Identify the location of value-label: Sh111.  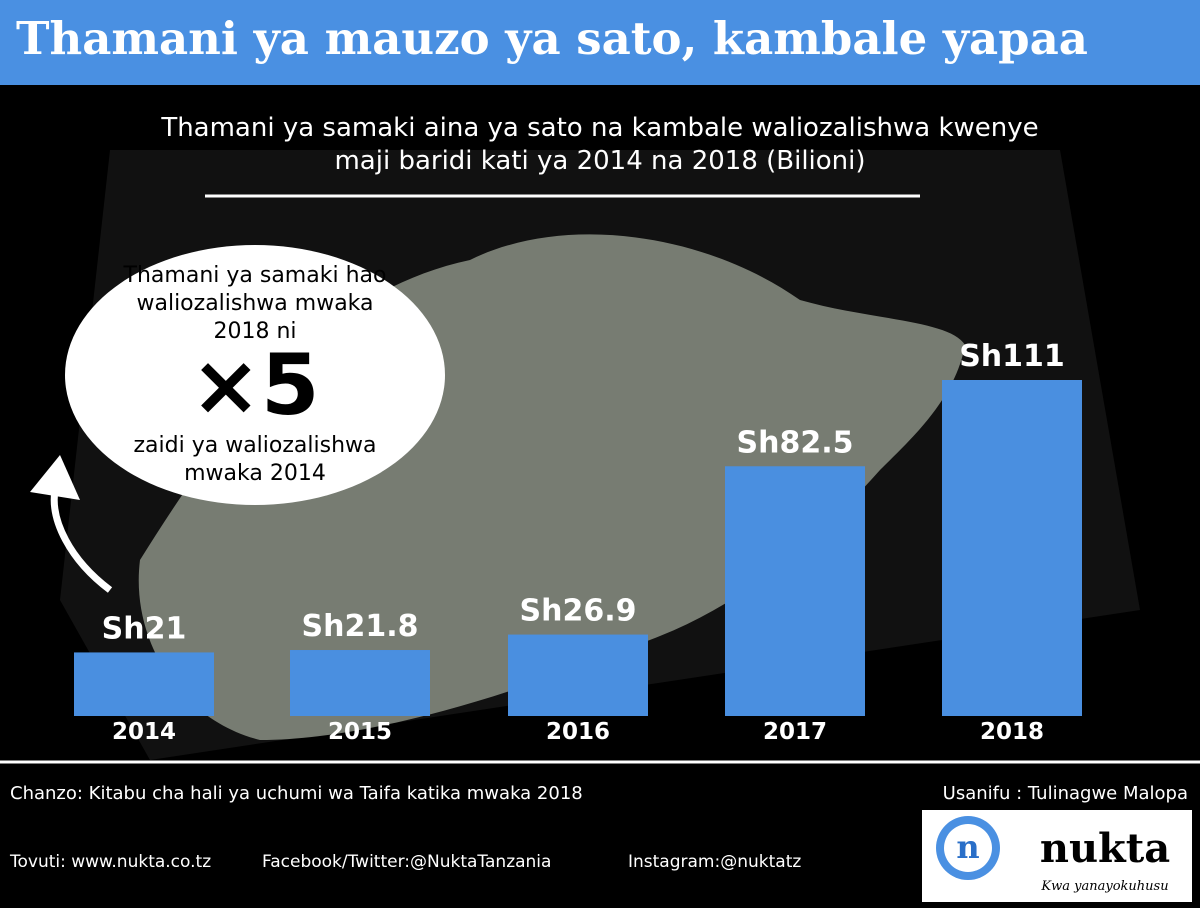
(1012, 356).